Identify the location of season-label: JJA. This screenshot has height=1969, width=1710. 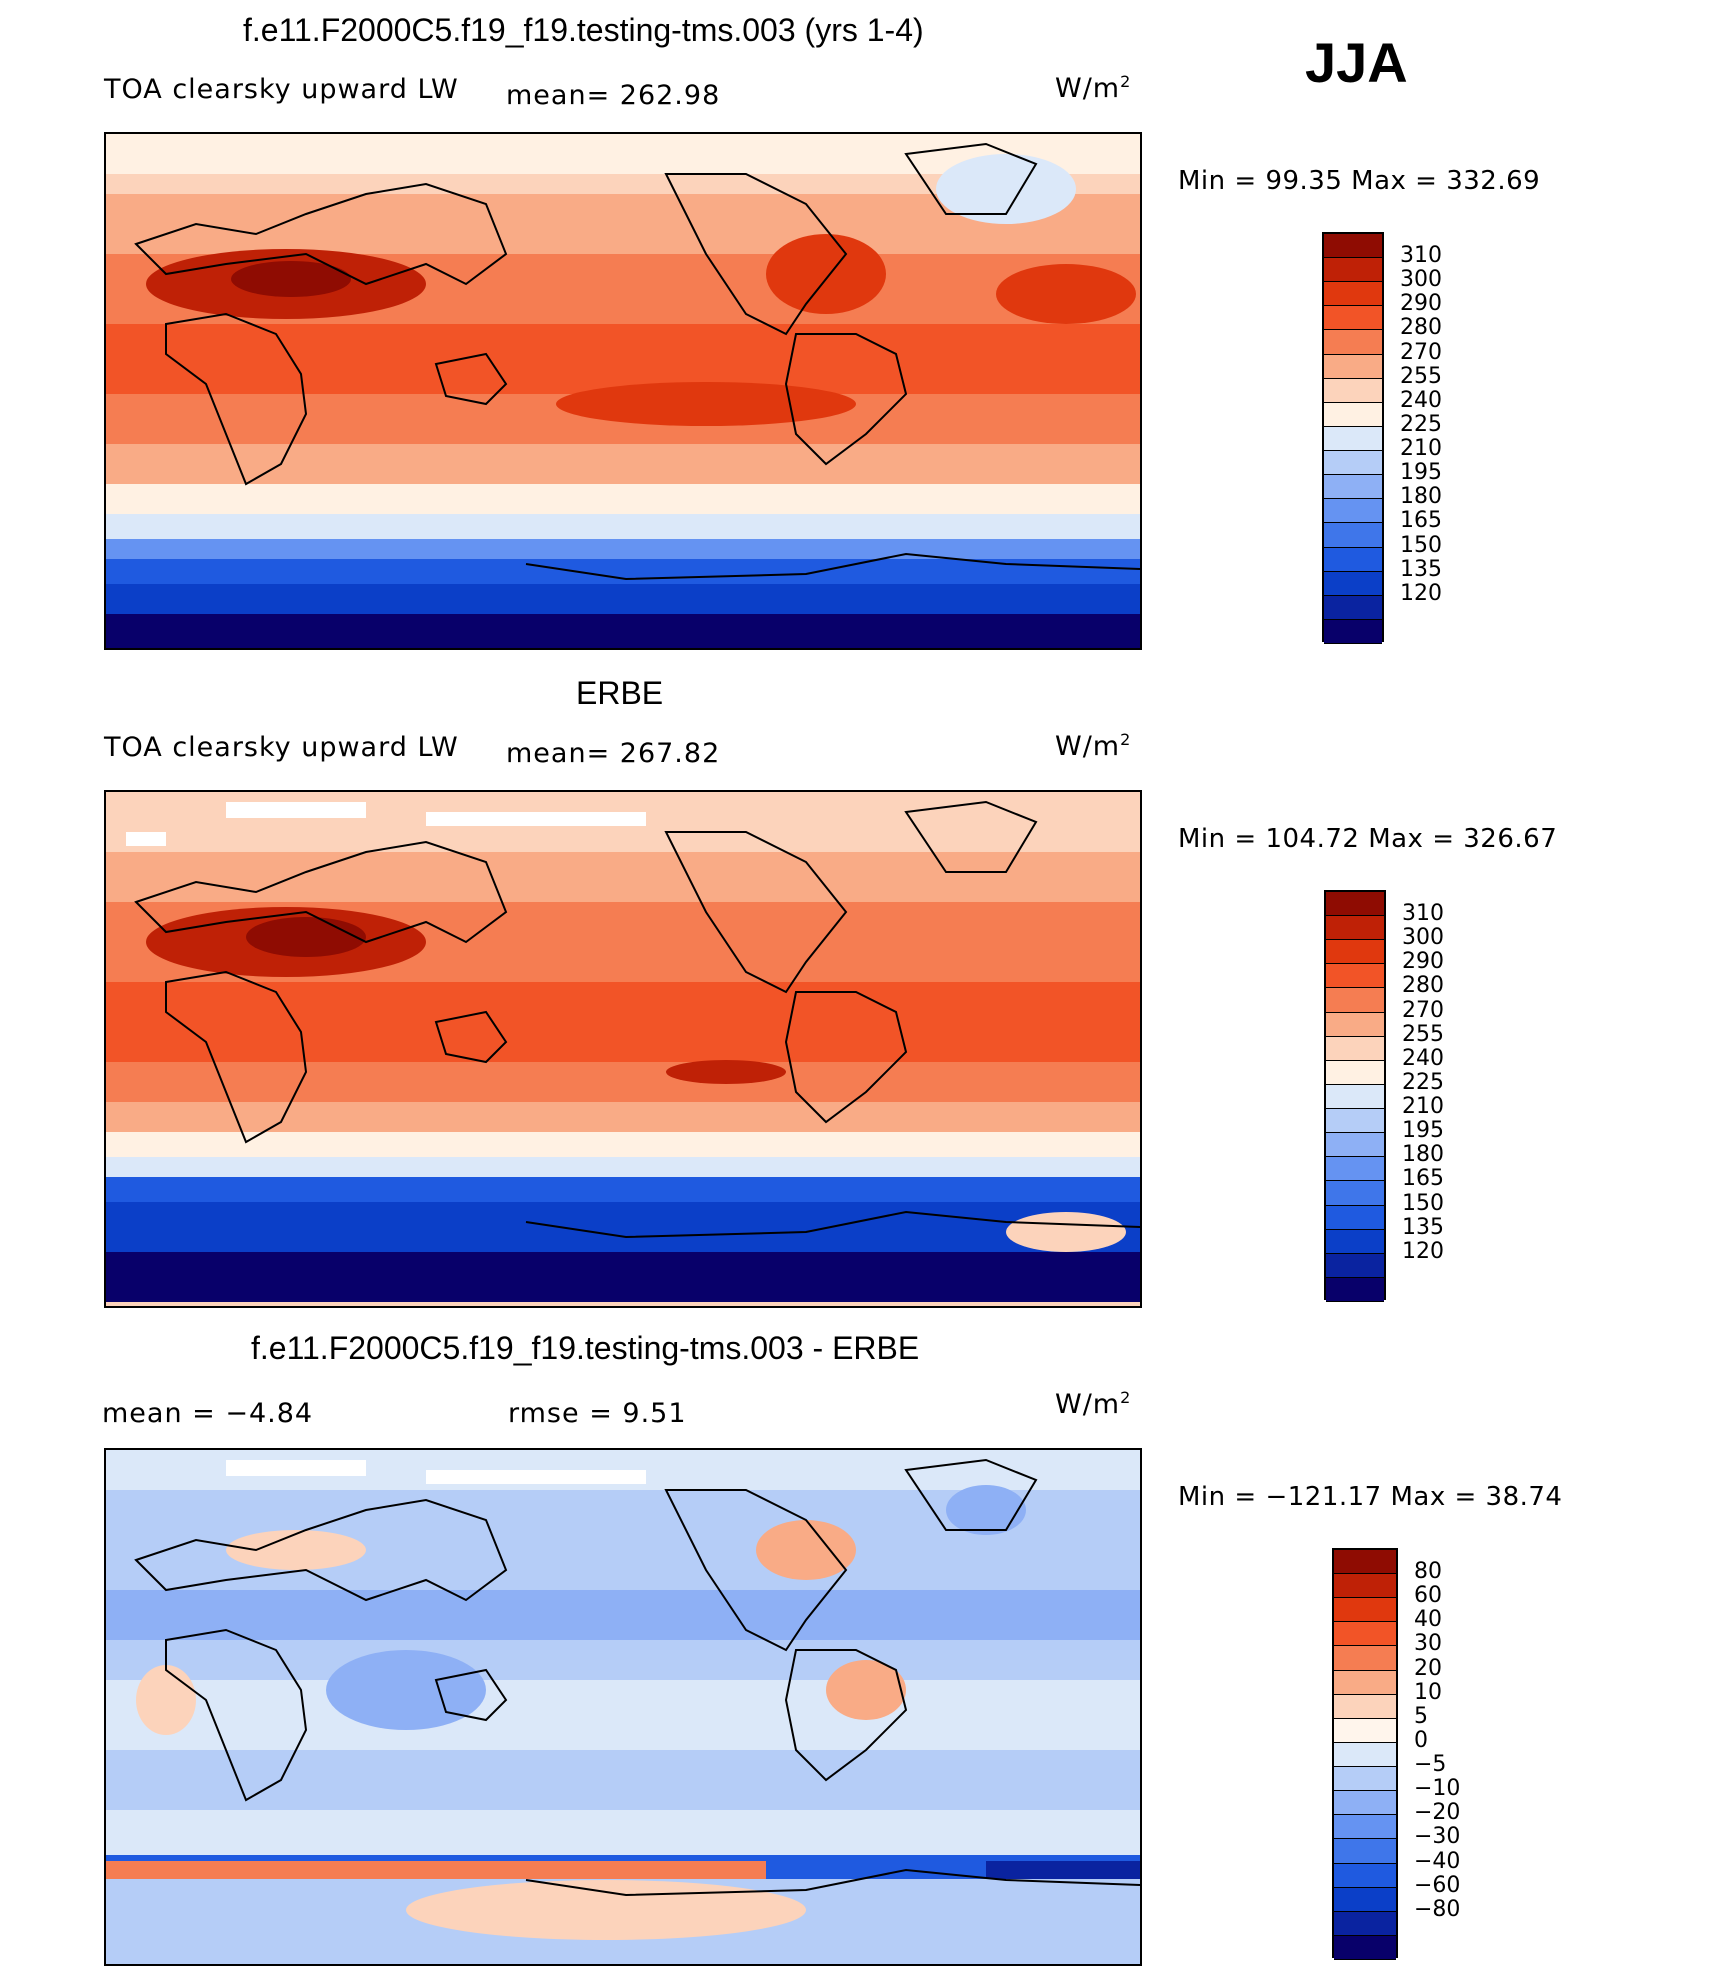
(1356, 62).